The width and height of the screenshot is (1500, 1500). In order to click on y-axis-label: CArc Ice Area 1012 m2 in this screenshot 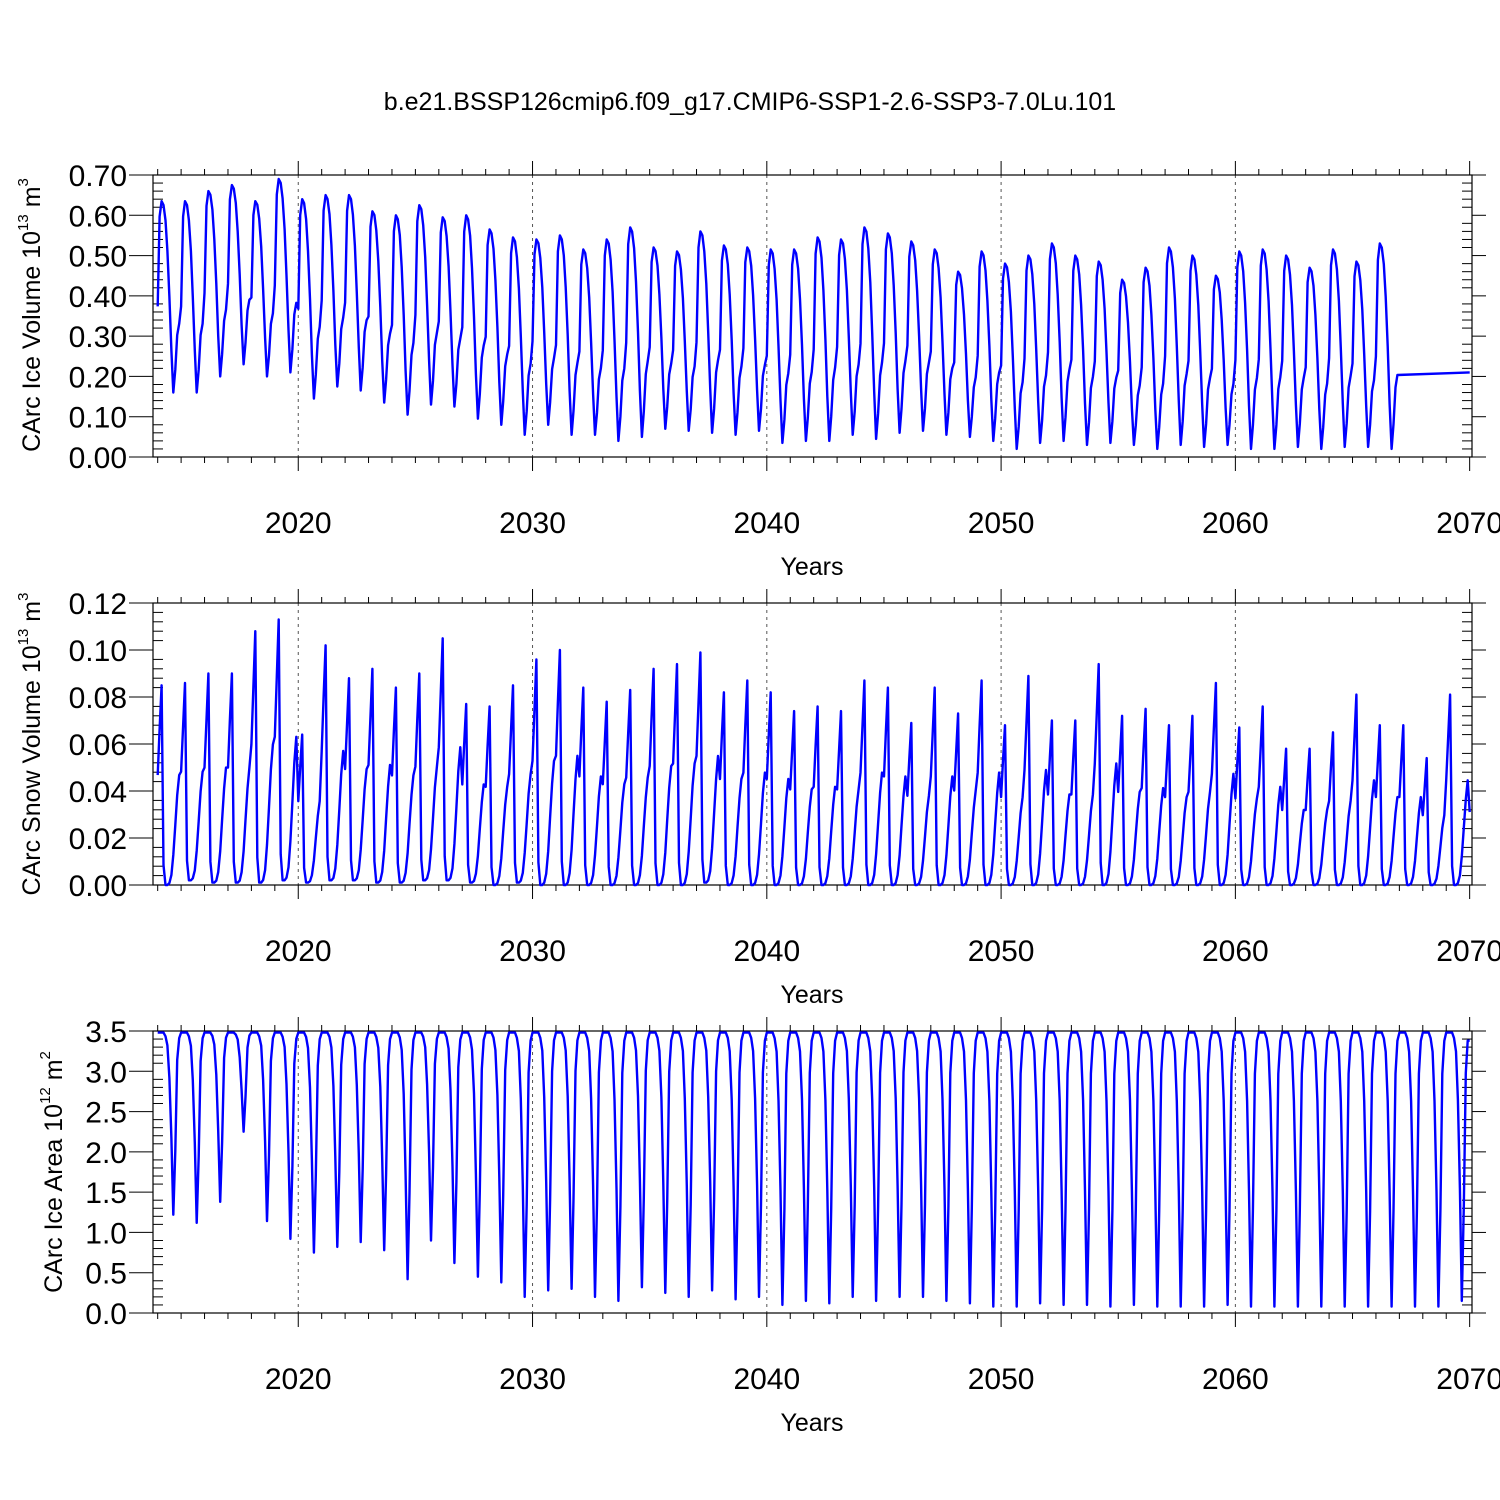, I will do `click(52, 1172)`.